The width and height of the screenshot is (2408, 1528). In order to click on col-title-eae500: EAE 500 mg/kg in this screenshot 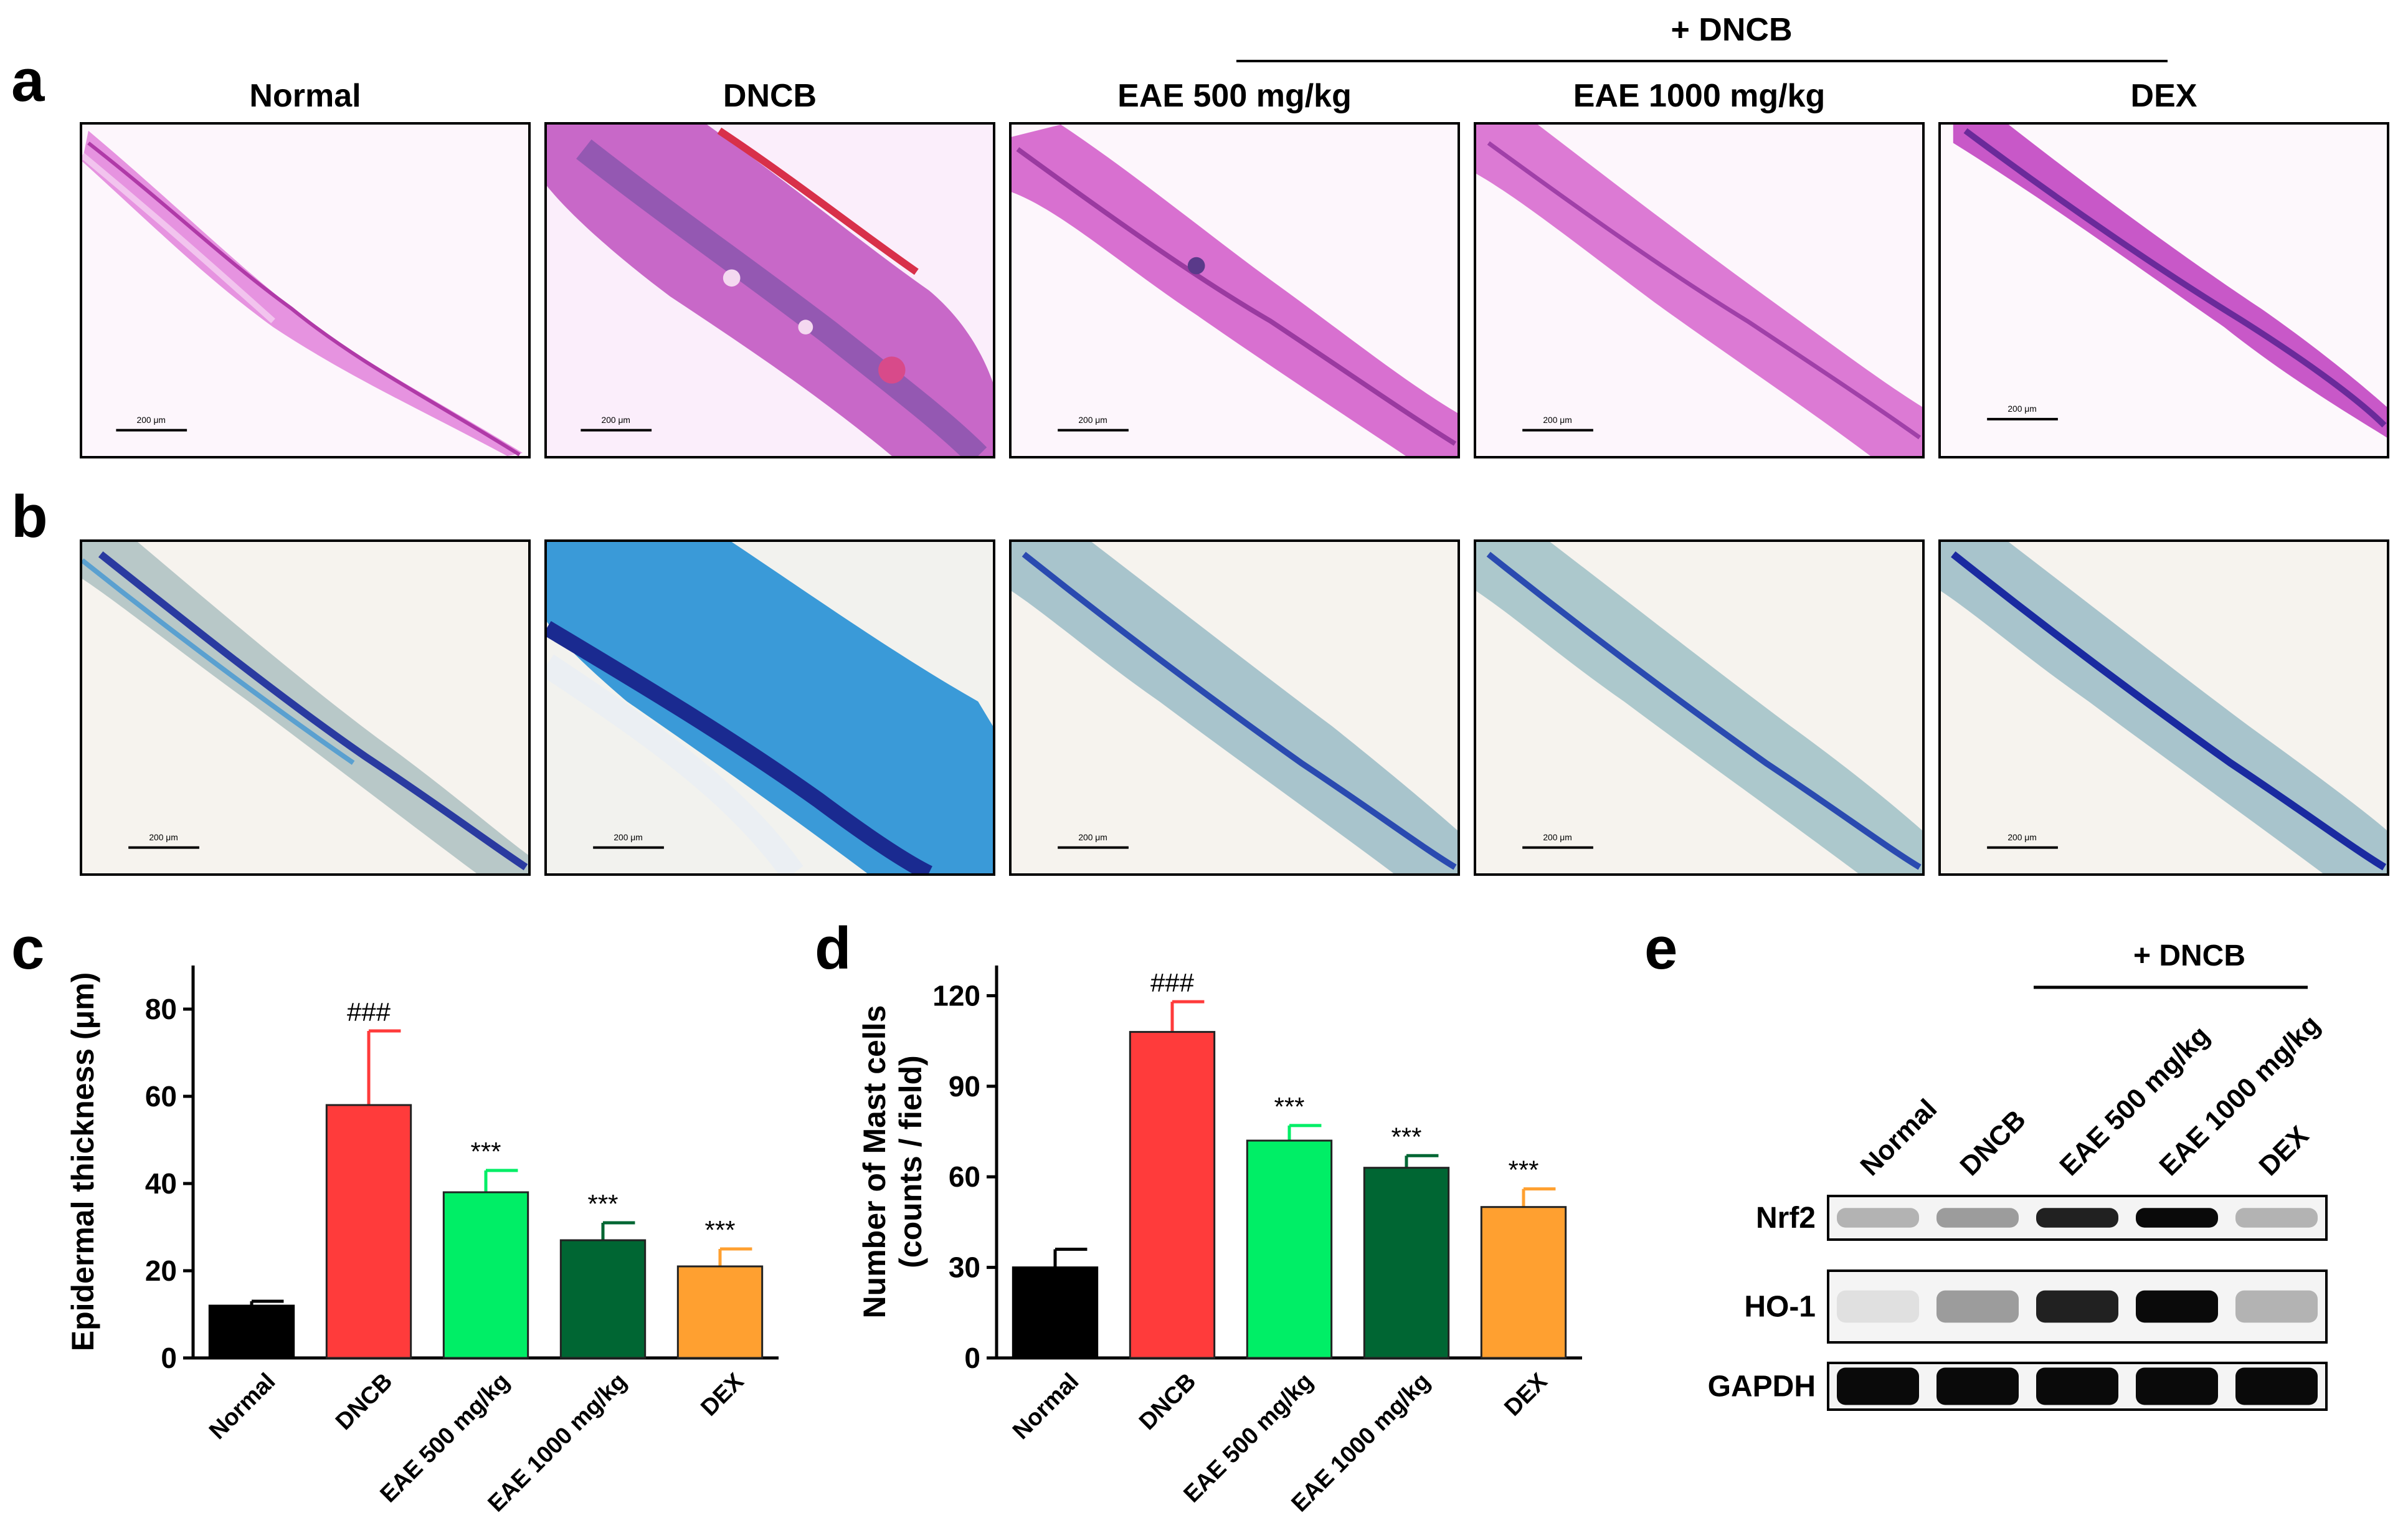, I will do `click(1234, 96)`.